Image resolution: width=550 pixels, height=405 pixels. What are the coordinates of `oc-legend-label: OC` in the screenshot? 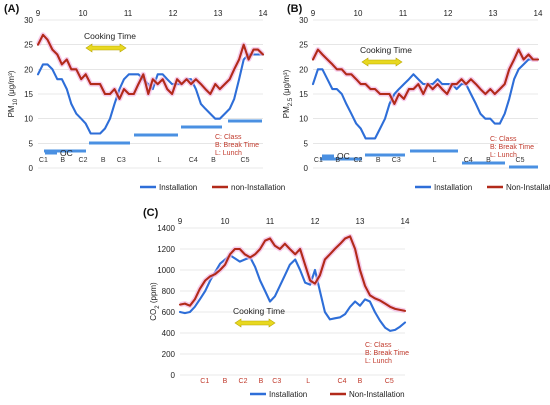 It's located at (343, 156).